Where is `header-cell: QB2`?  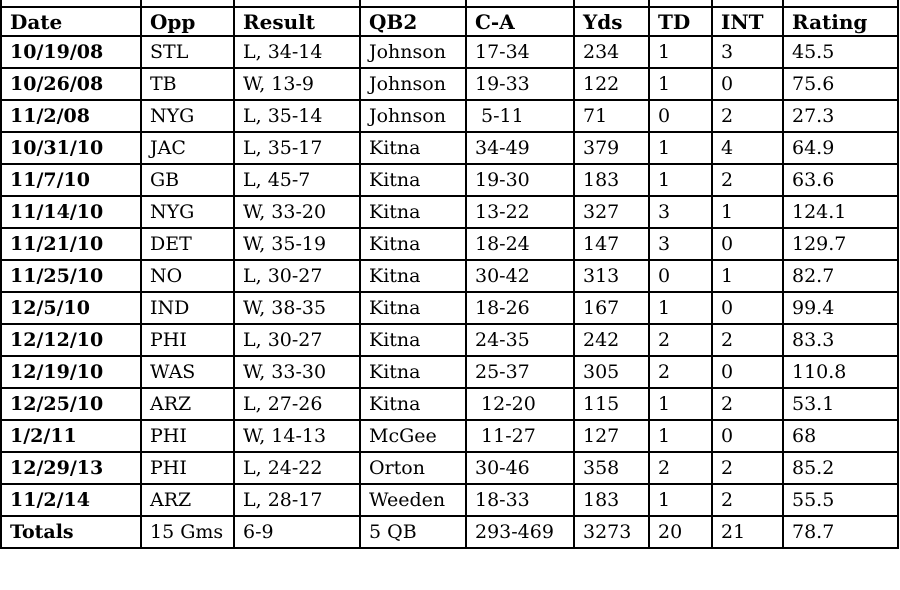 header-cell: QB2 is located at coordinates (413, 21).